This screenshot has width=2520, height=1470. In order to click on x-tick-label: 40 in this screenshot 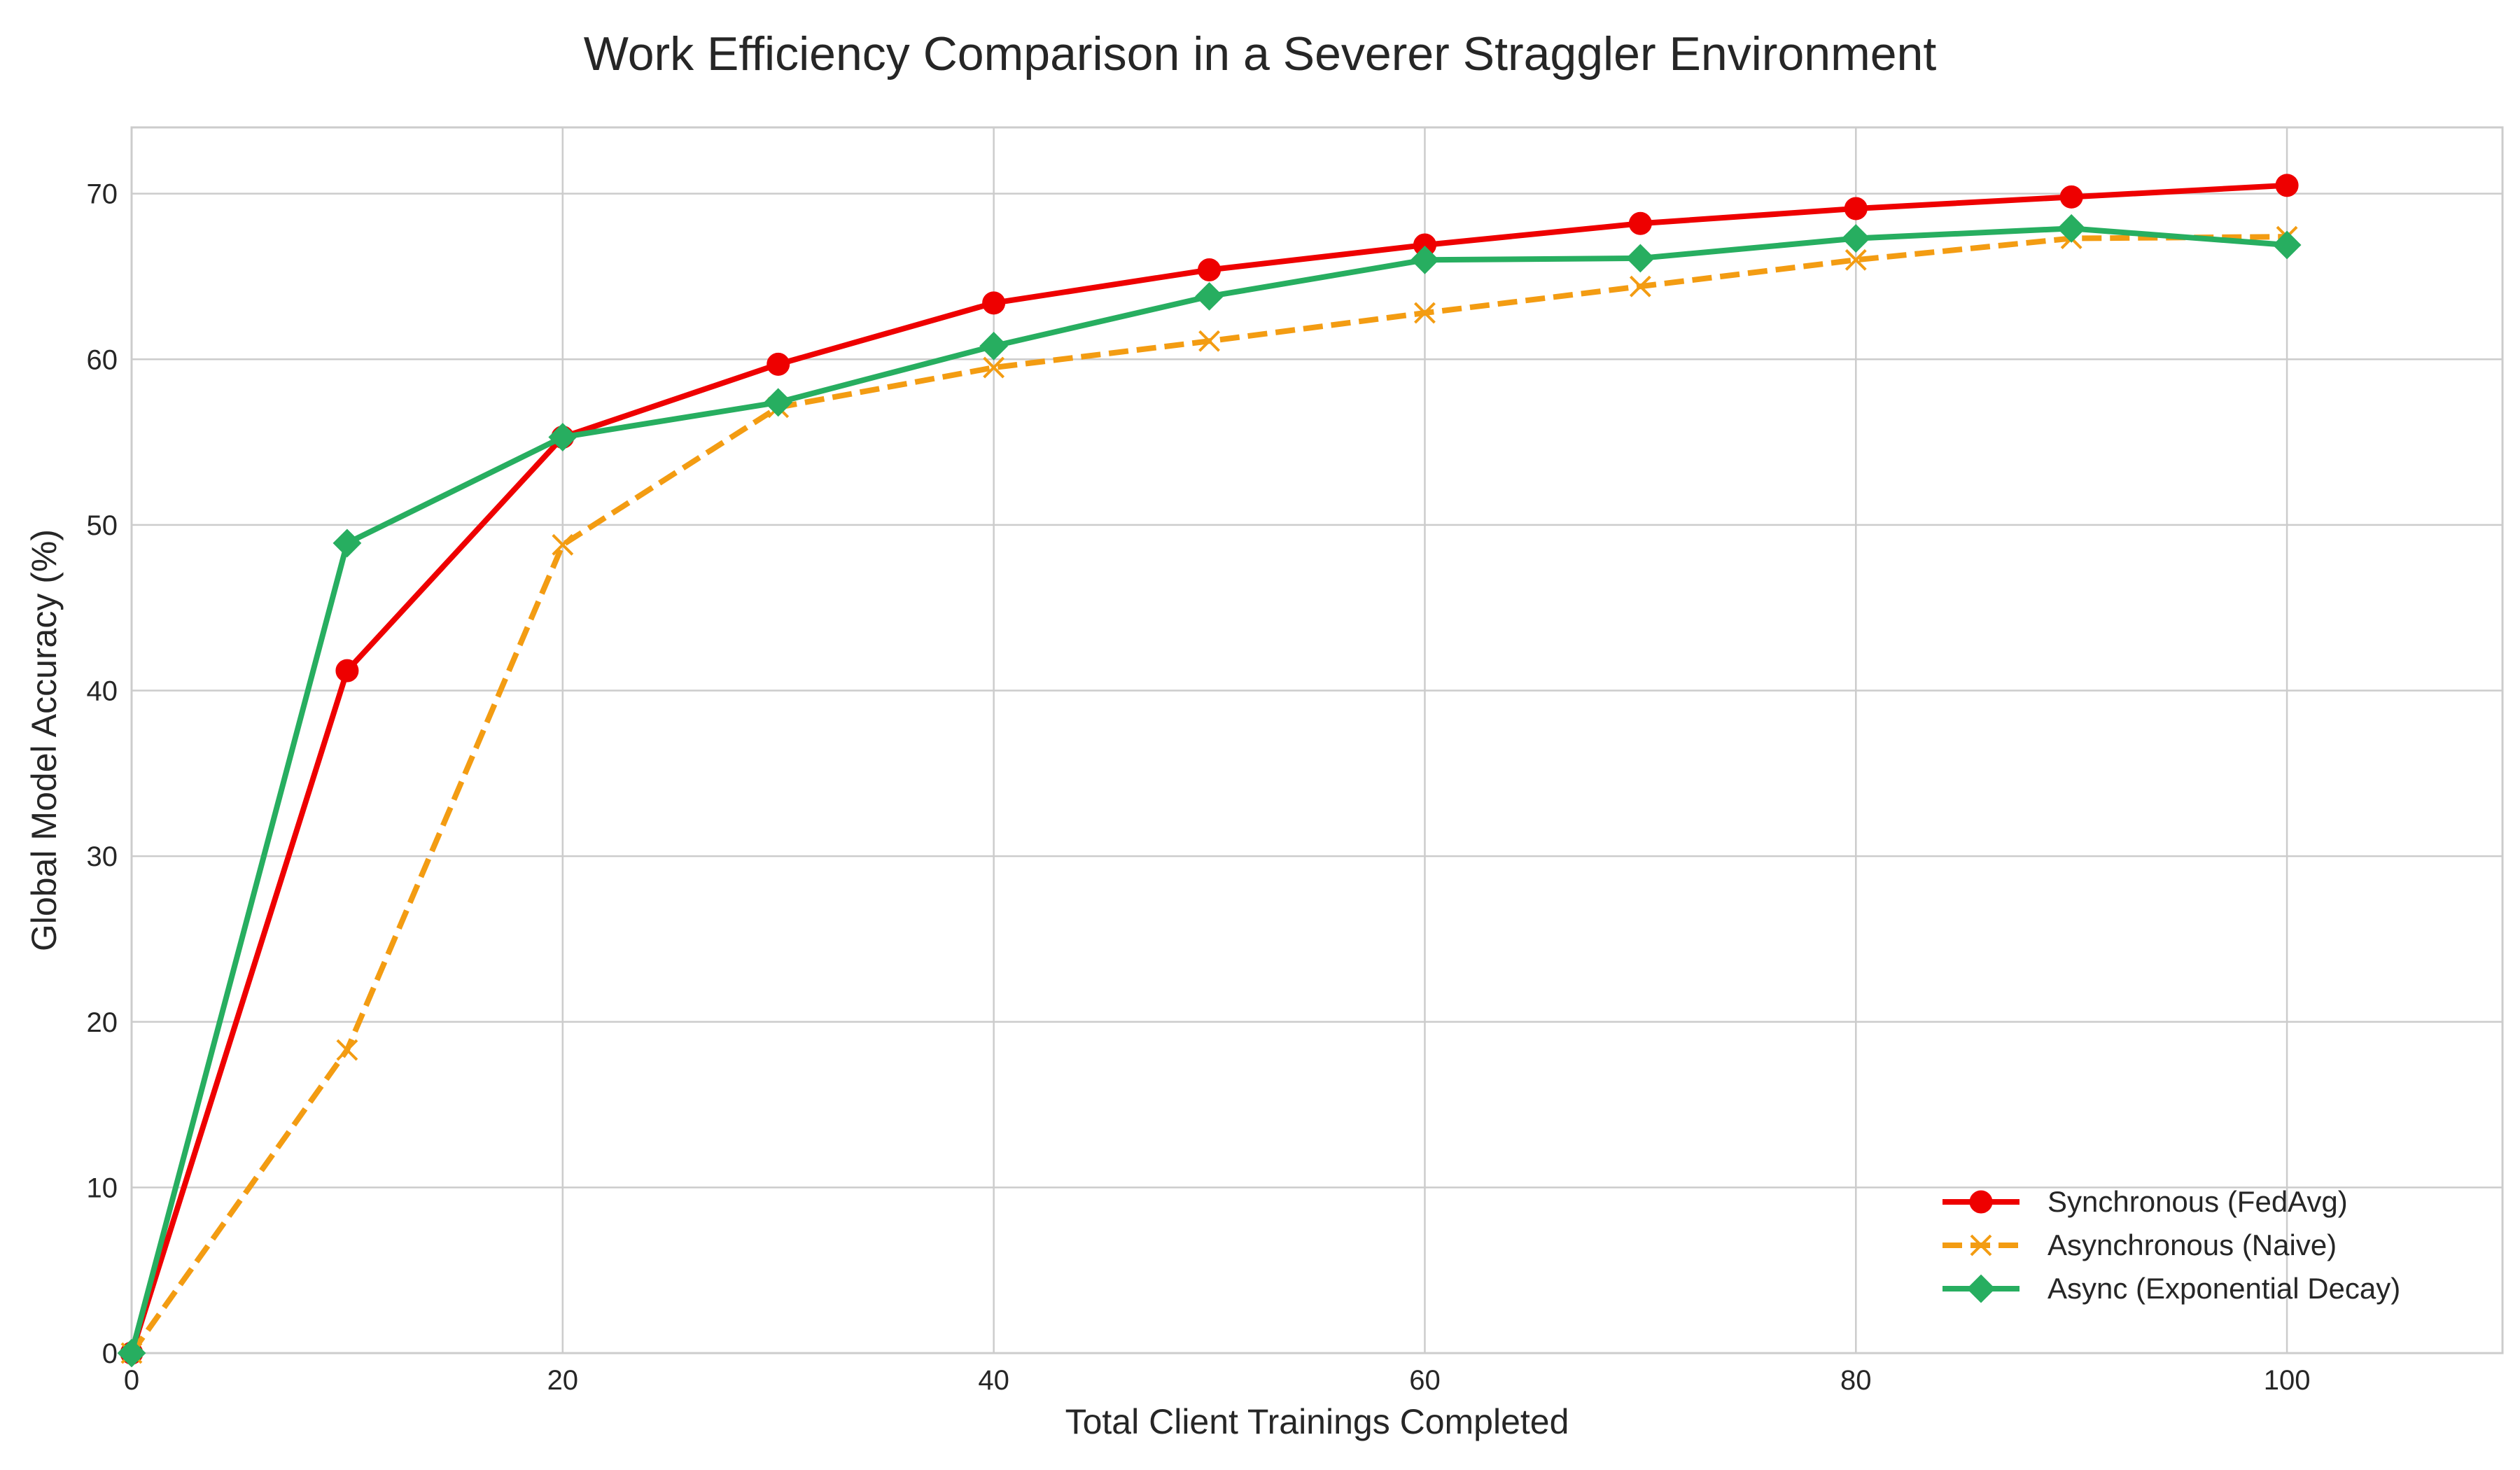, I will do `click(993, 1380)`.